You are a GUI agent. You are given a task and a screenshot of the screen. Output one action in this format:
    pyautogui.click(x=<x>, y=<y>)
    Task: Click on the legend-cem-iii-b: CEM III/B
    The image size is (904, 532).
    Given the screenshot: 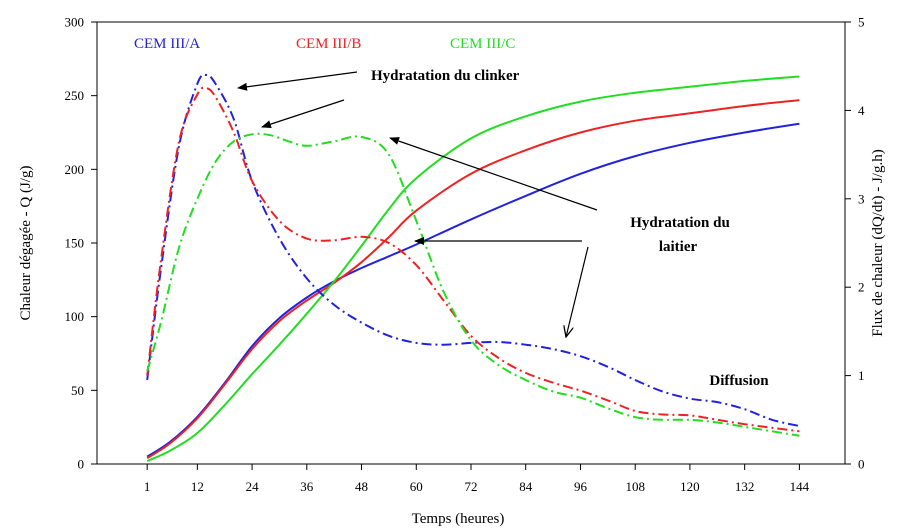 What is the action you would take?
    pyautogui.click(x=328, y=44)
    